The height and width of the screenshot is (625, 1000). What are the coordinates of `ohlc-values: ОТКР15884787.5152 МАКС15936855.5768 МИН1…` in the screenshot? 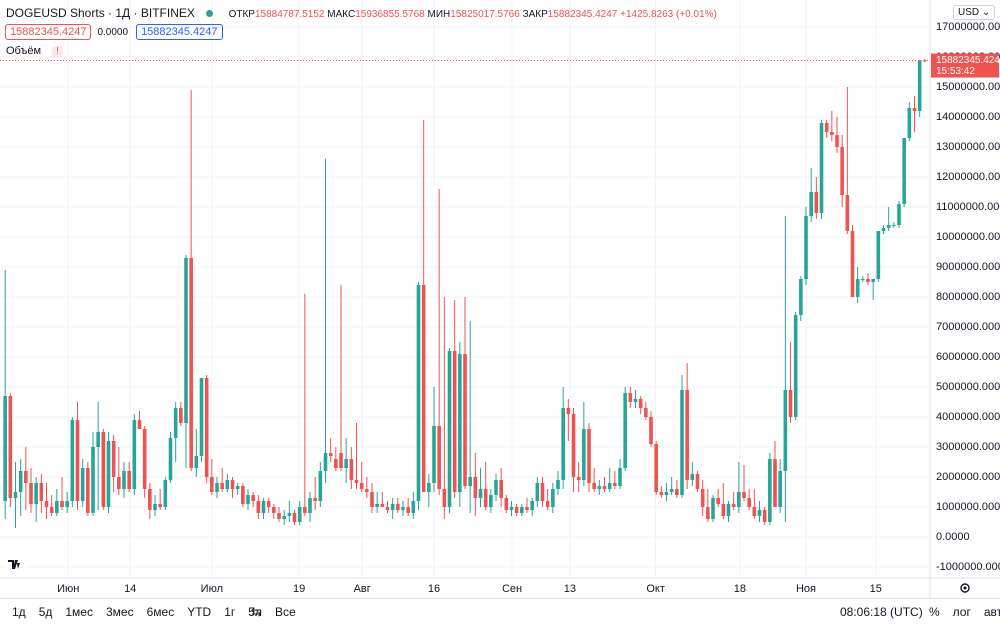 It's located at (473, 14).